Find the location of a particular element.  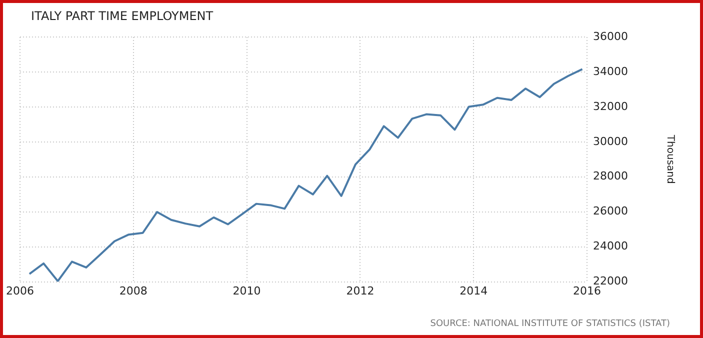

y-tick-label: 24000 is located at coordinates (610, 246).